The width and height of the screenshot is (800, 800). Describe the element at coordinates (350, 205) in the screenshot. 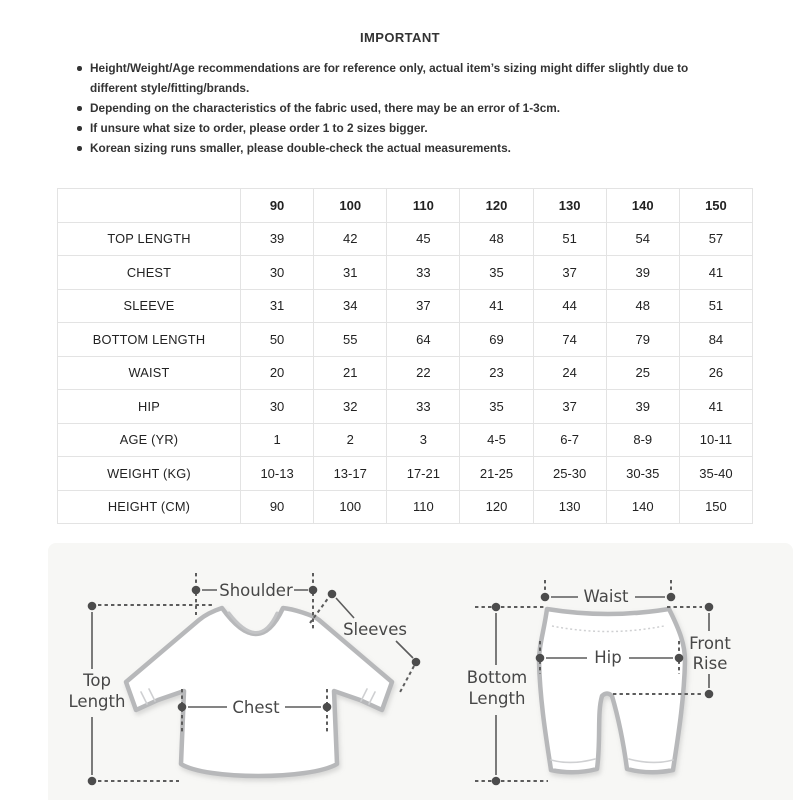

I see `column-header-100: 100` at that location.